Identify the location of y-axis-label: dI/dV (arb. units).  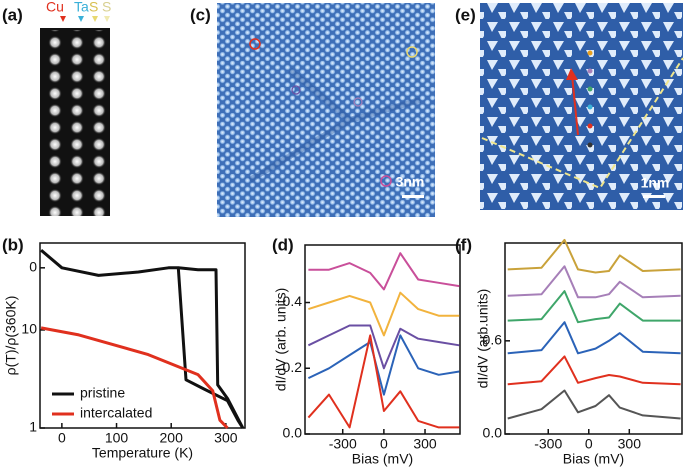
(281, 340).